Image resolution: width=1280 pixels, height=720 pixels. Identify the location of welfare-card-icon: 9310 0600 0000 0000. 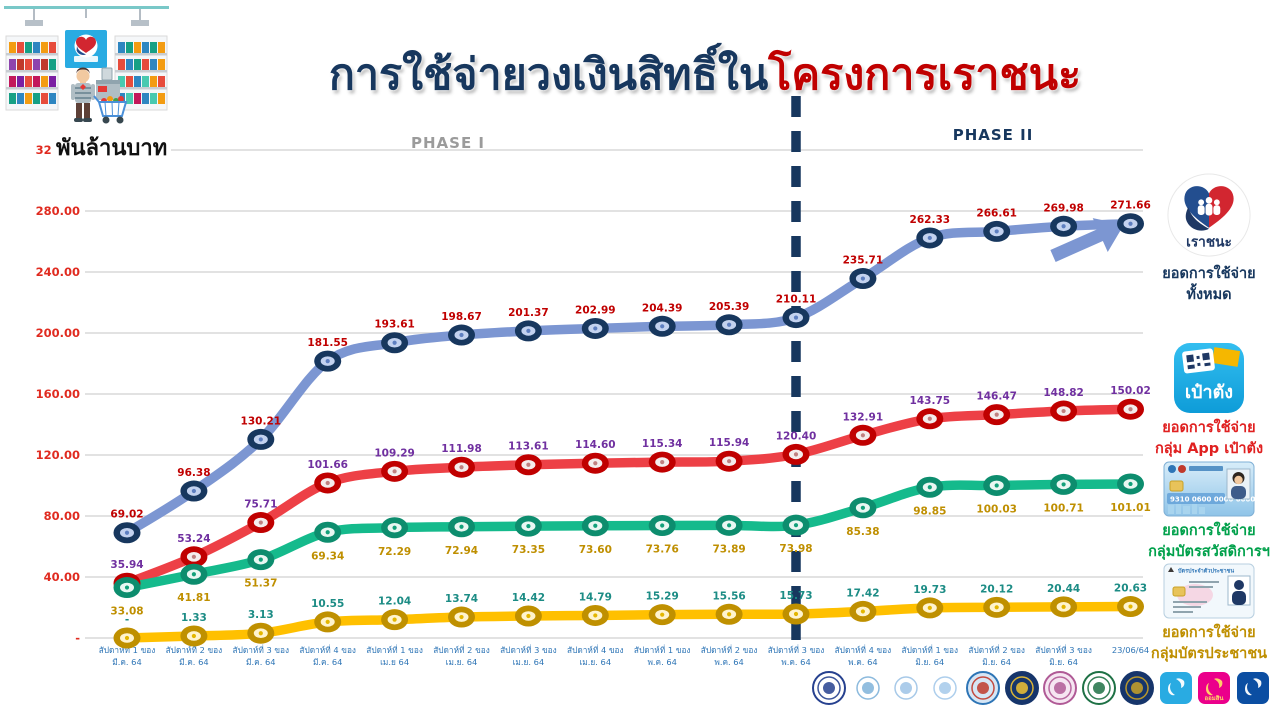
(1209, 489).